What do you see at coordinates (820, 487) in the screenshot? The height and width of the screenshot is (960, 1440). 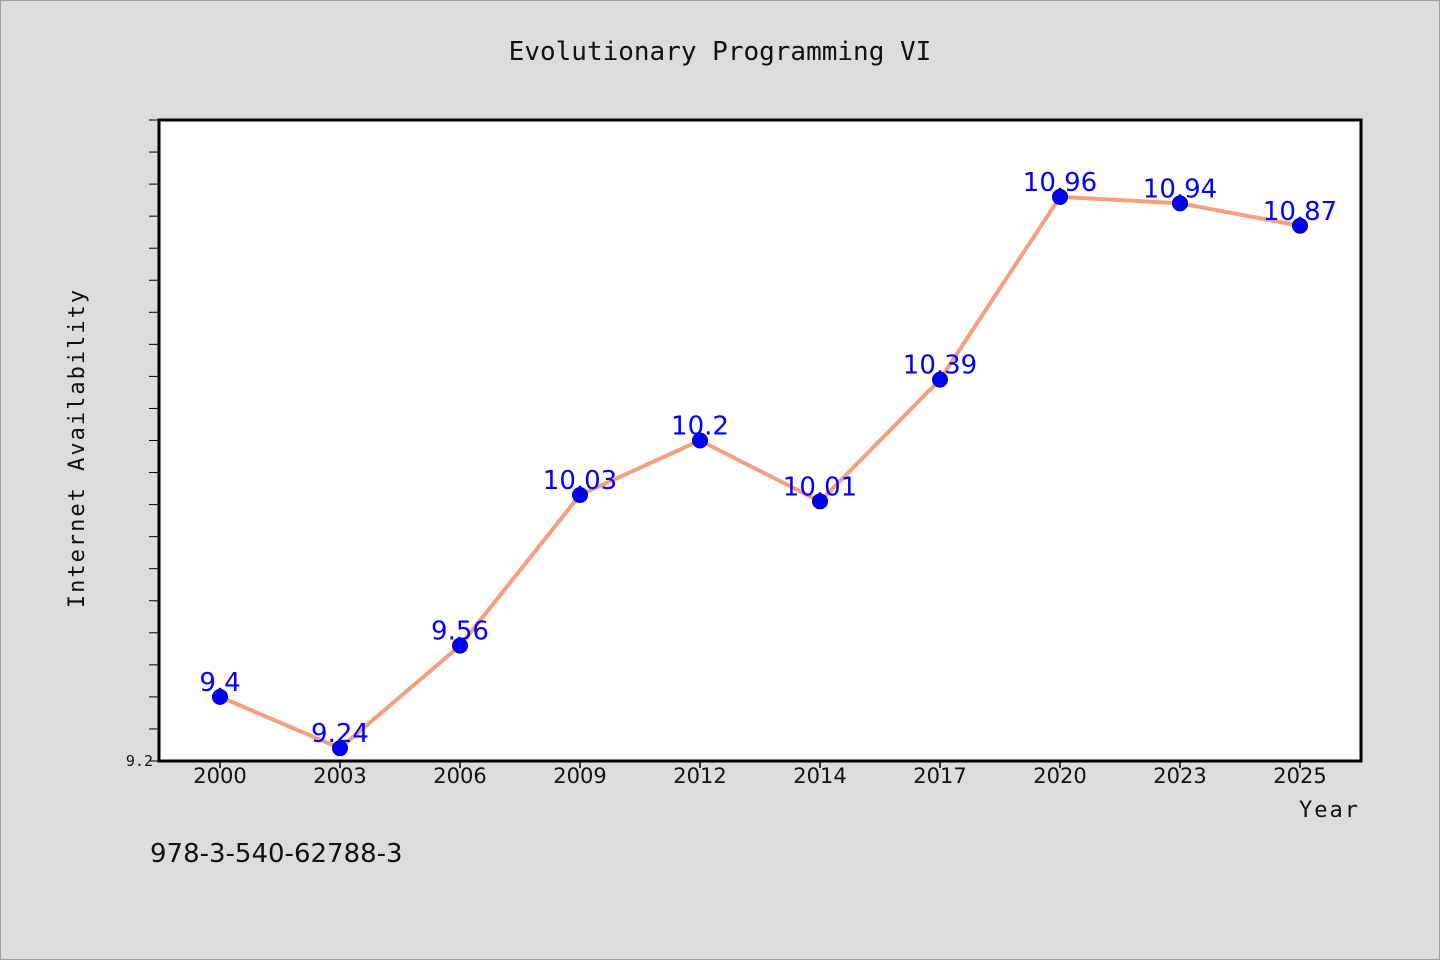 I see `data-label: 10.01` at bounding box center [820, 487].